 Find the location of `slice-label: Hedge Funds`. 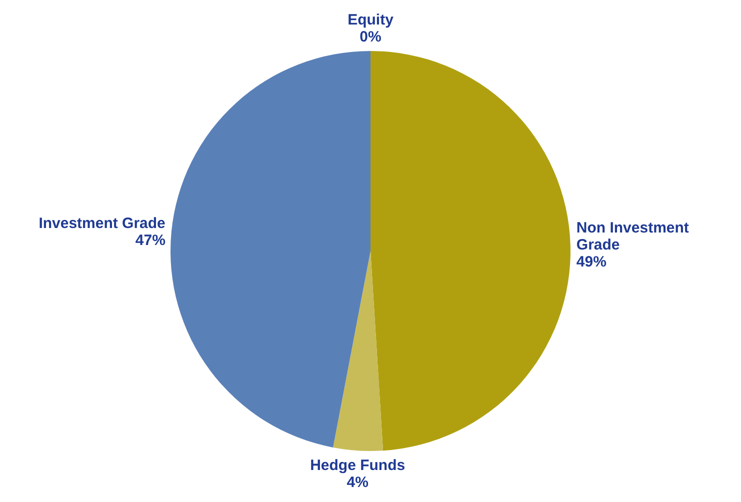

slice-label: Hedge Funds is located at coordinates (358, 465).